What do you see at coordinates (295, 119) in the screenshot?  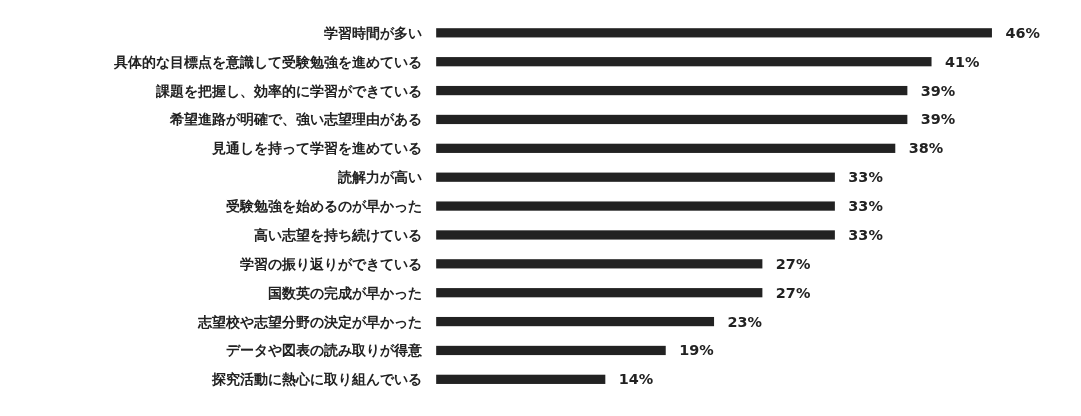 I see `y-tick-label: 希望進路が明確で、強い志望理由がある` at bounding box center [295, 119].